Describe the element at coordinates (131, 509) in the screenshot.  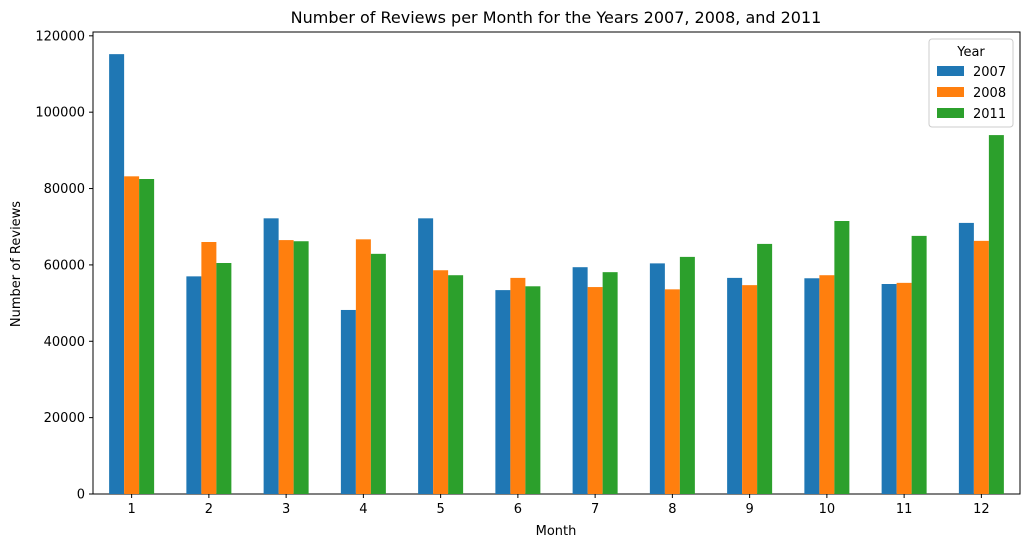
I see `x-tick-label-1: 1` at that location.